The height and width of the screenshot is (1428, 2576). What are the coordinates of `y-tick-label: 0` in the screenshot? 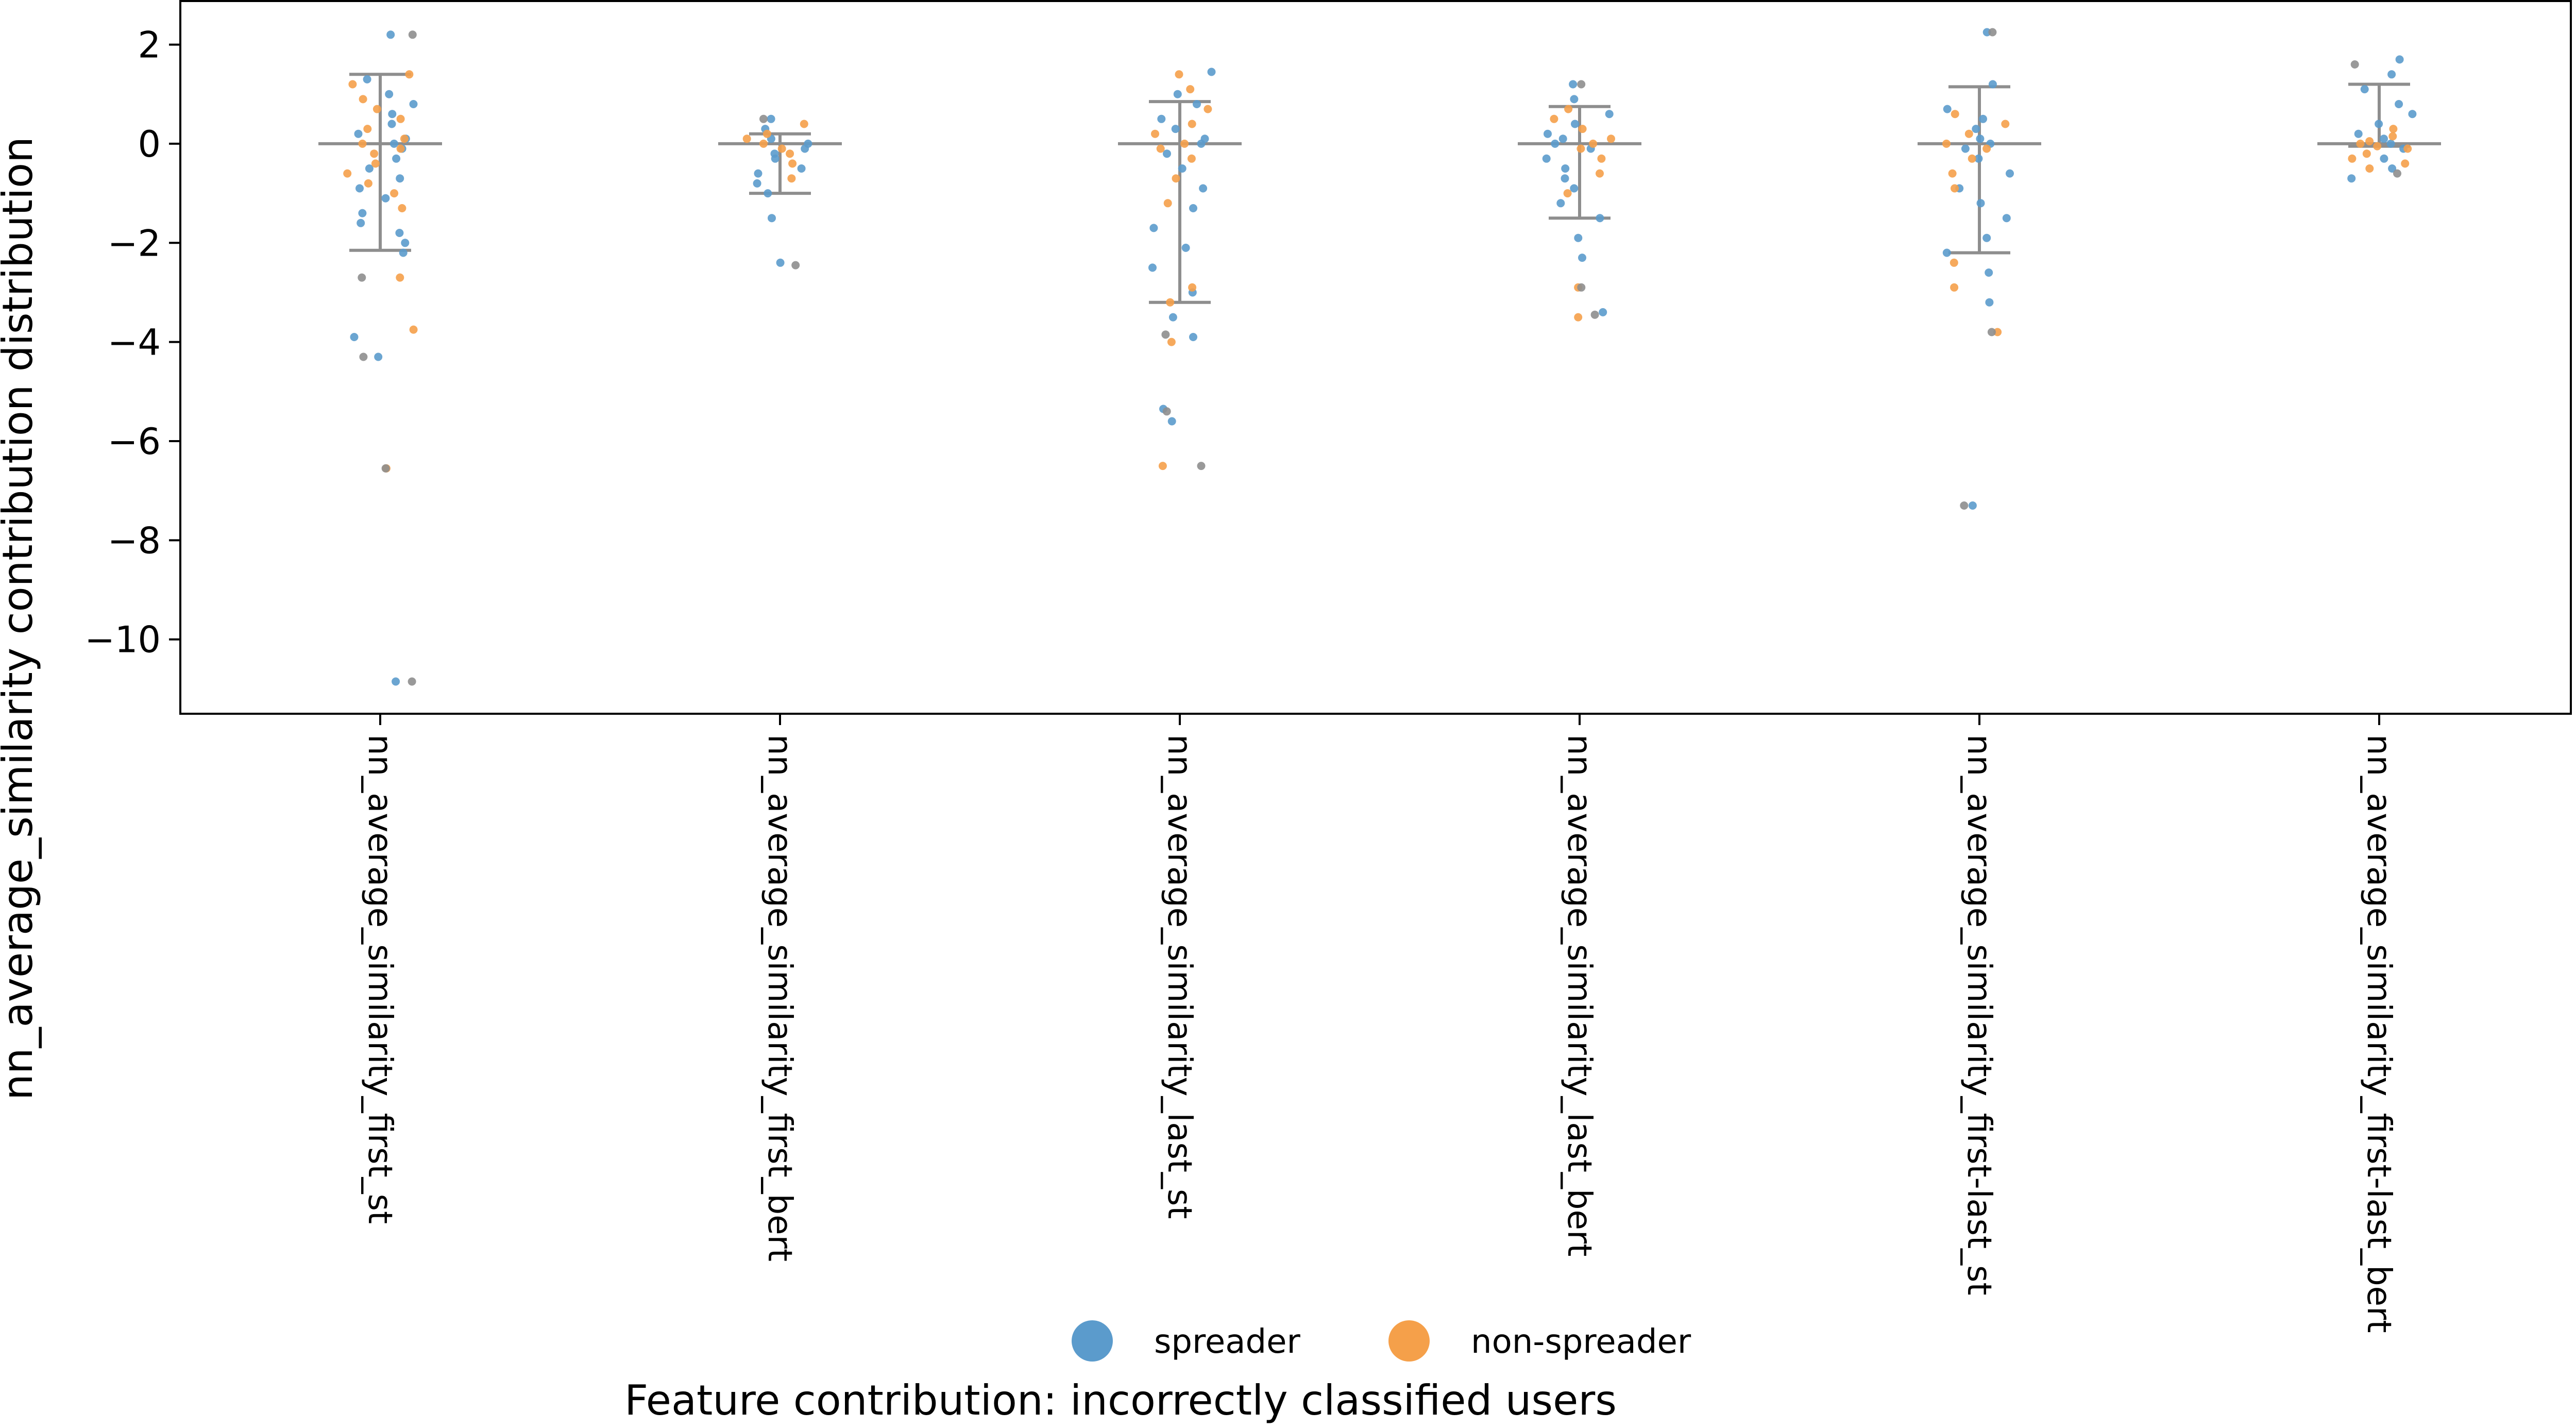 It's located at (149, 144).